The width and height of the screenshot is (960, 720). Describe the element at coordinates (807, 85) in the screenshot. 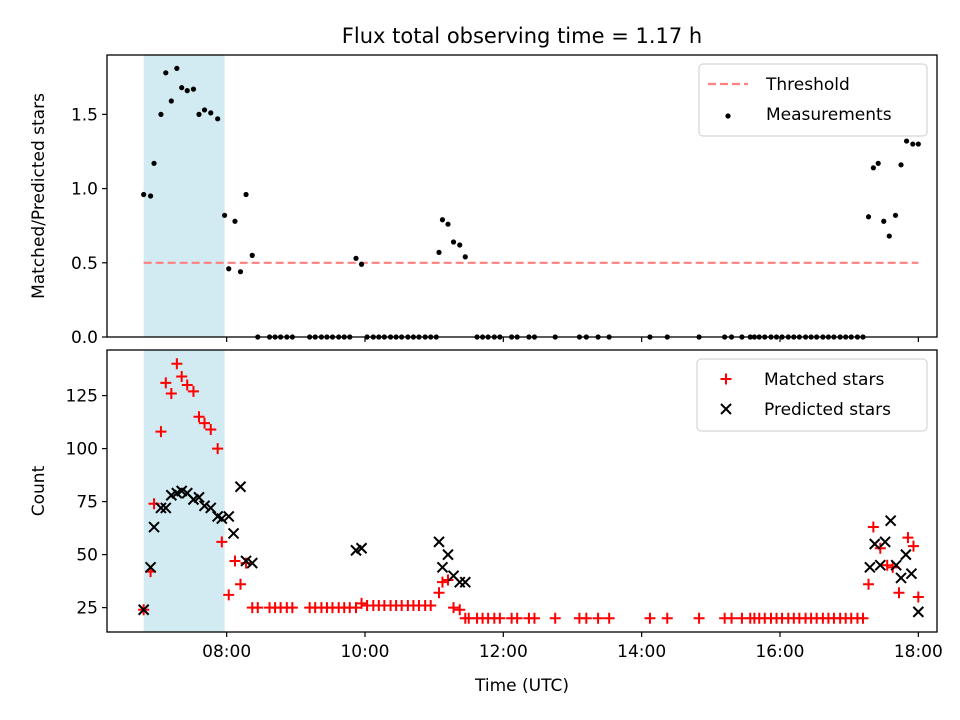

I see `legend-label: Threshold` at that location.